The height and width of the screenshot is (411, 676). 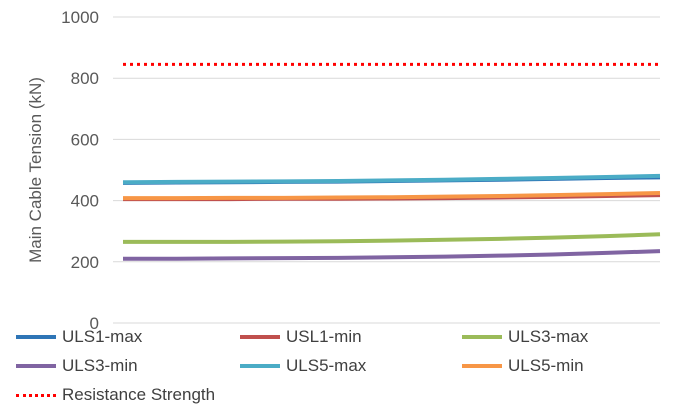 I want to click on legend-label: USL1-min, so click(x=324, y=336).